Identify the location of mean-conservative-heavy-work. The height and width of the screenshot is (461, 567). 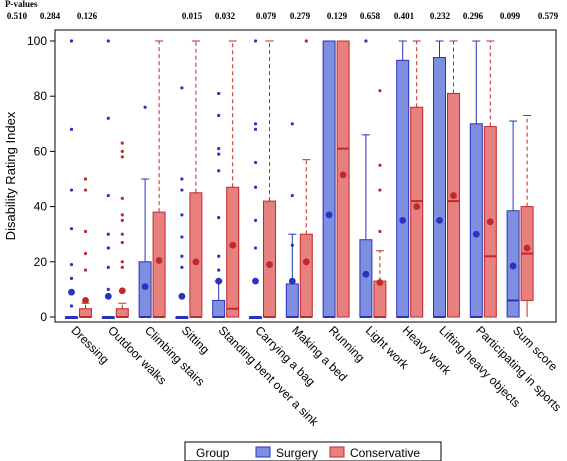
(417, 207).